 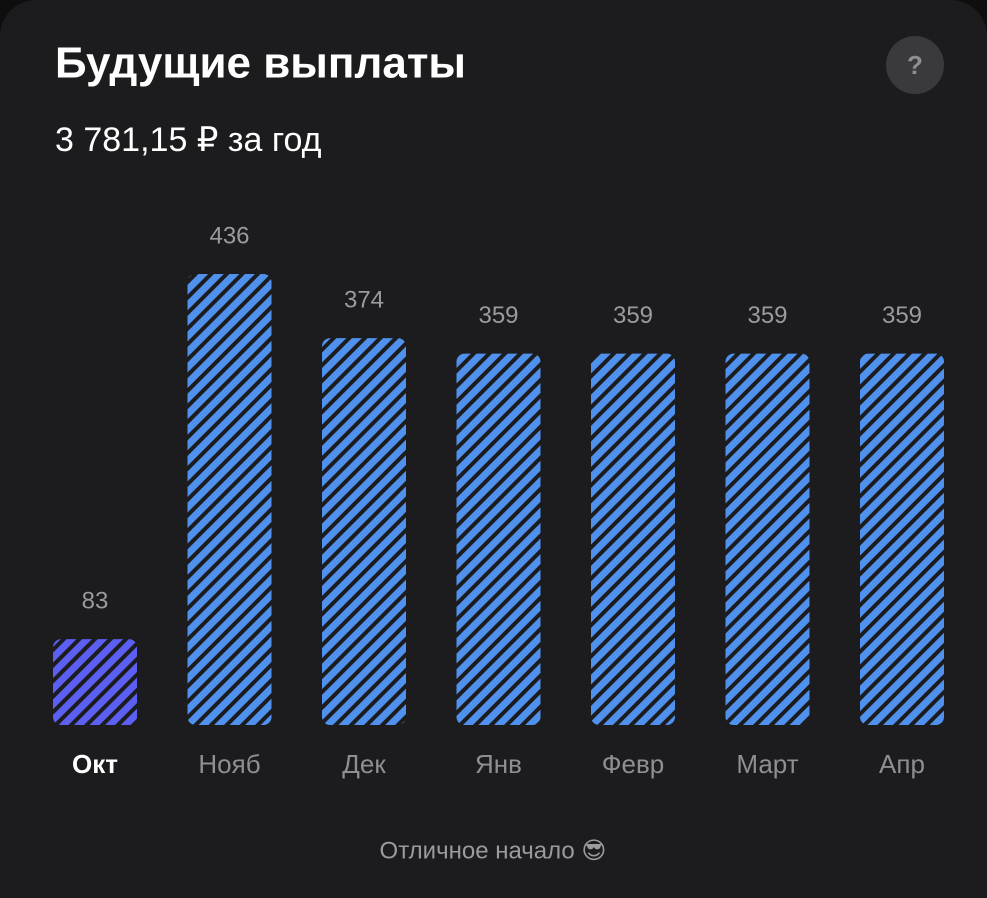 I want to click on help-button-bg, so click(x=915, y=65).